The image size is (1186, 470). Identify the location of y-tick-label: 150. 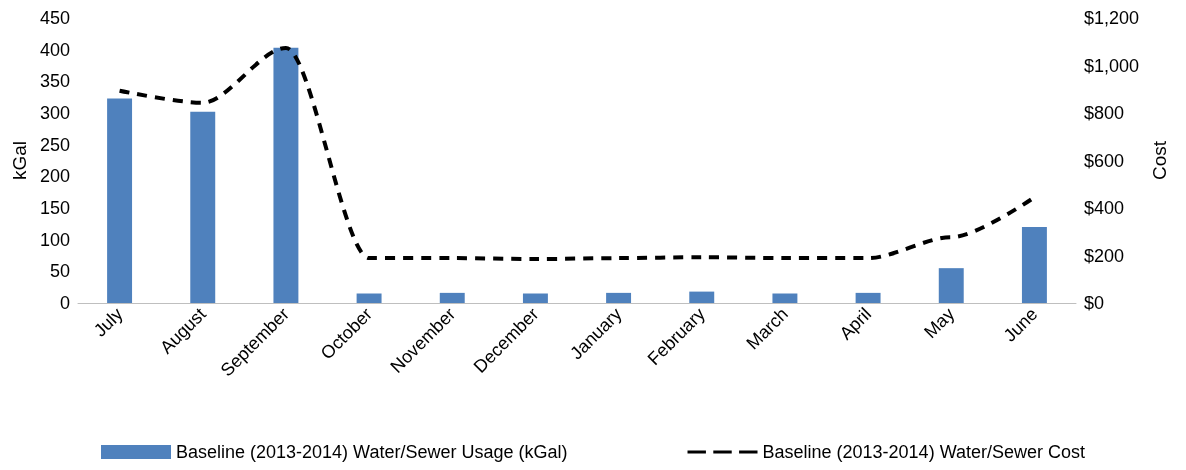
(54, 208).